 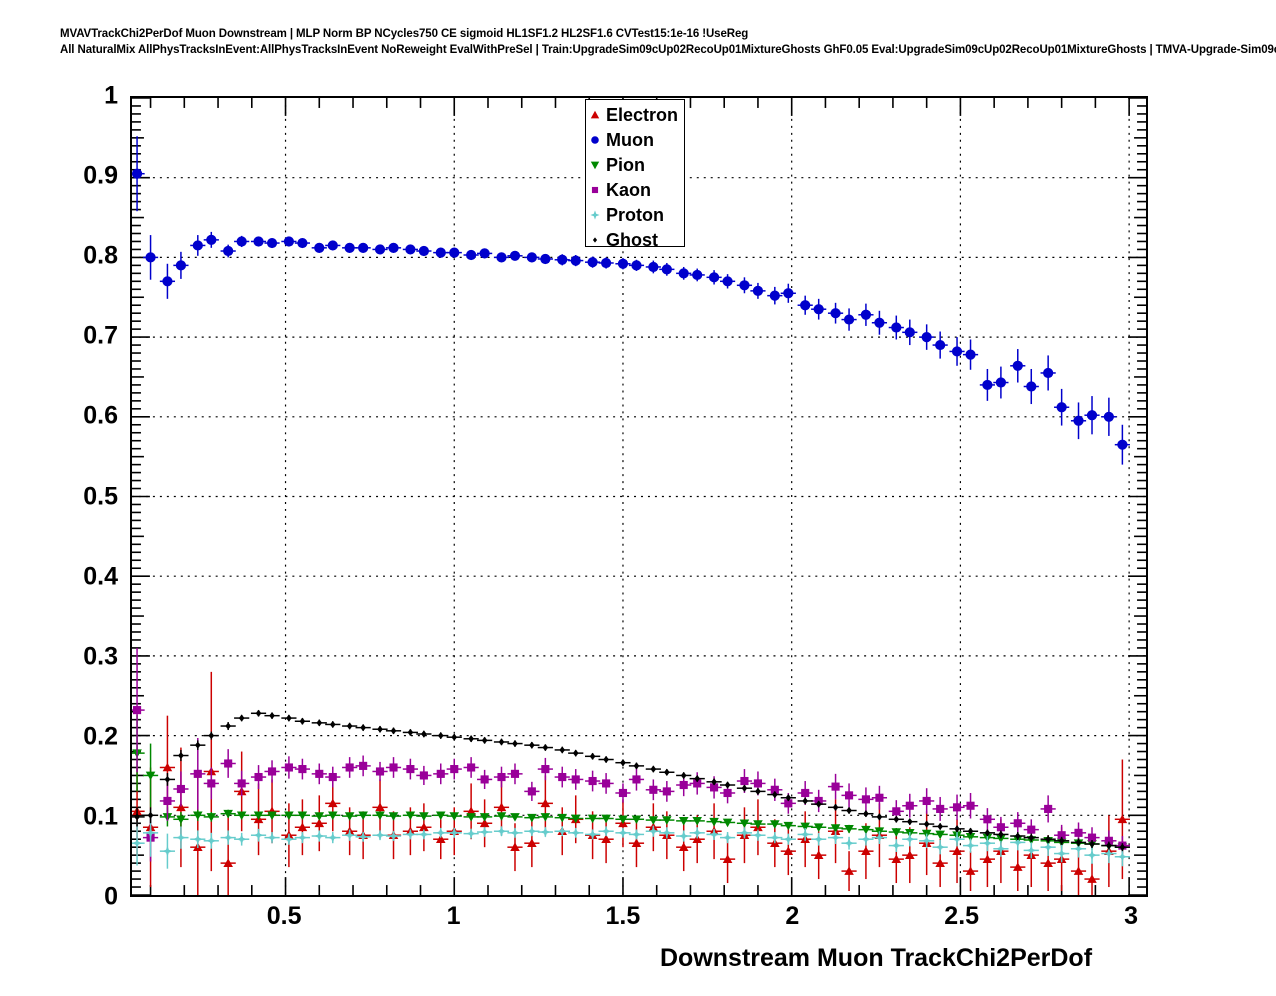 What do you see at coordinates (792, 916) in the screenshot?
I see `x-tick-label: 2` at bounding box center [792, 916].